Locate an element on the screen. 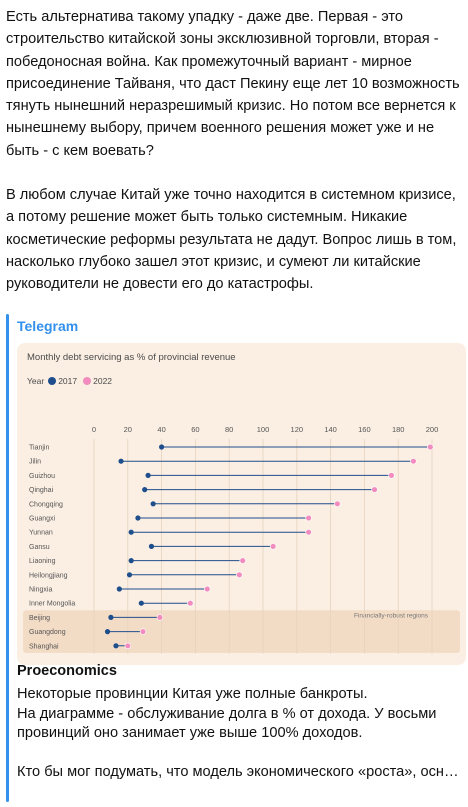  legend-title: Year is located at coordinates (36, 381).